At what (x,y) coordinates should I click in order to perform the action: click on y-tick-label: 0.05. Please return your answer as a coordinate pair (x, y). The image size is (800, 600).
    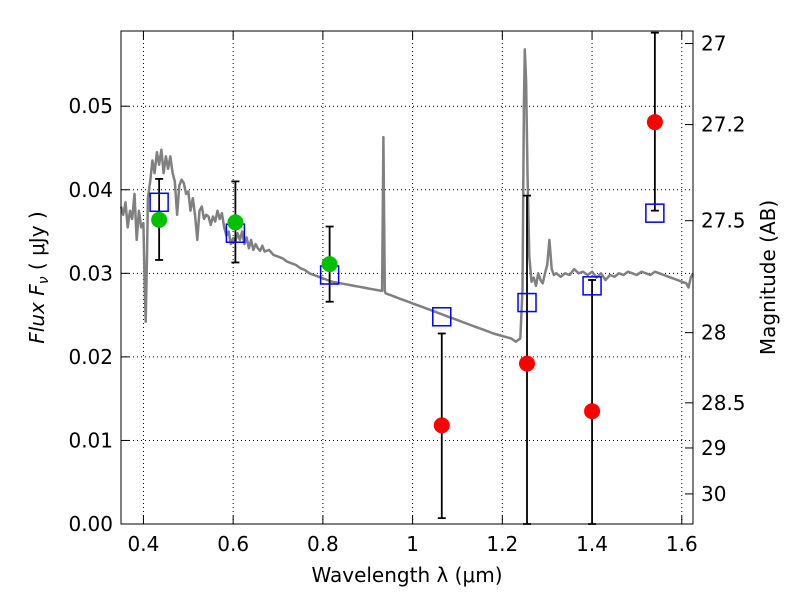
    Looking at the image, I should click on (90, 106).